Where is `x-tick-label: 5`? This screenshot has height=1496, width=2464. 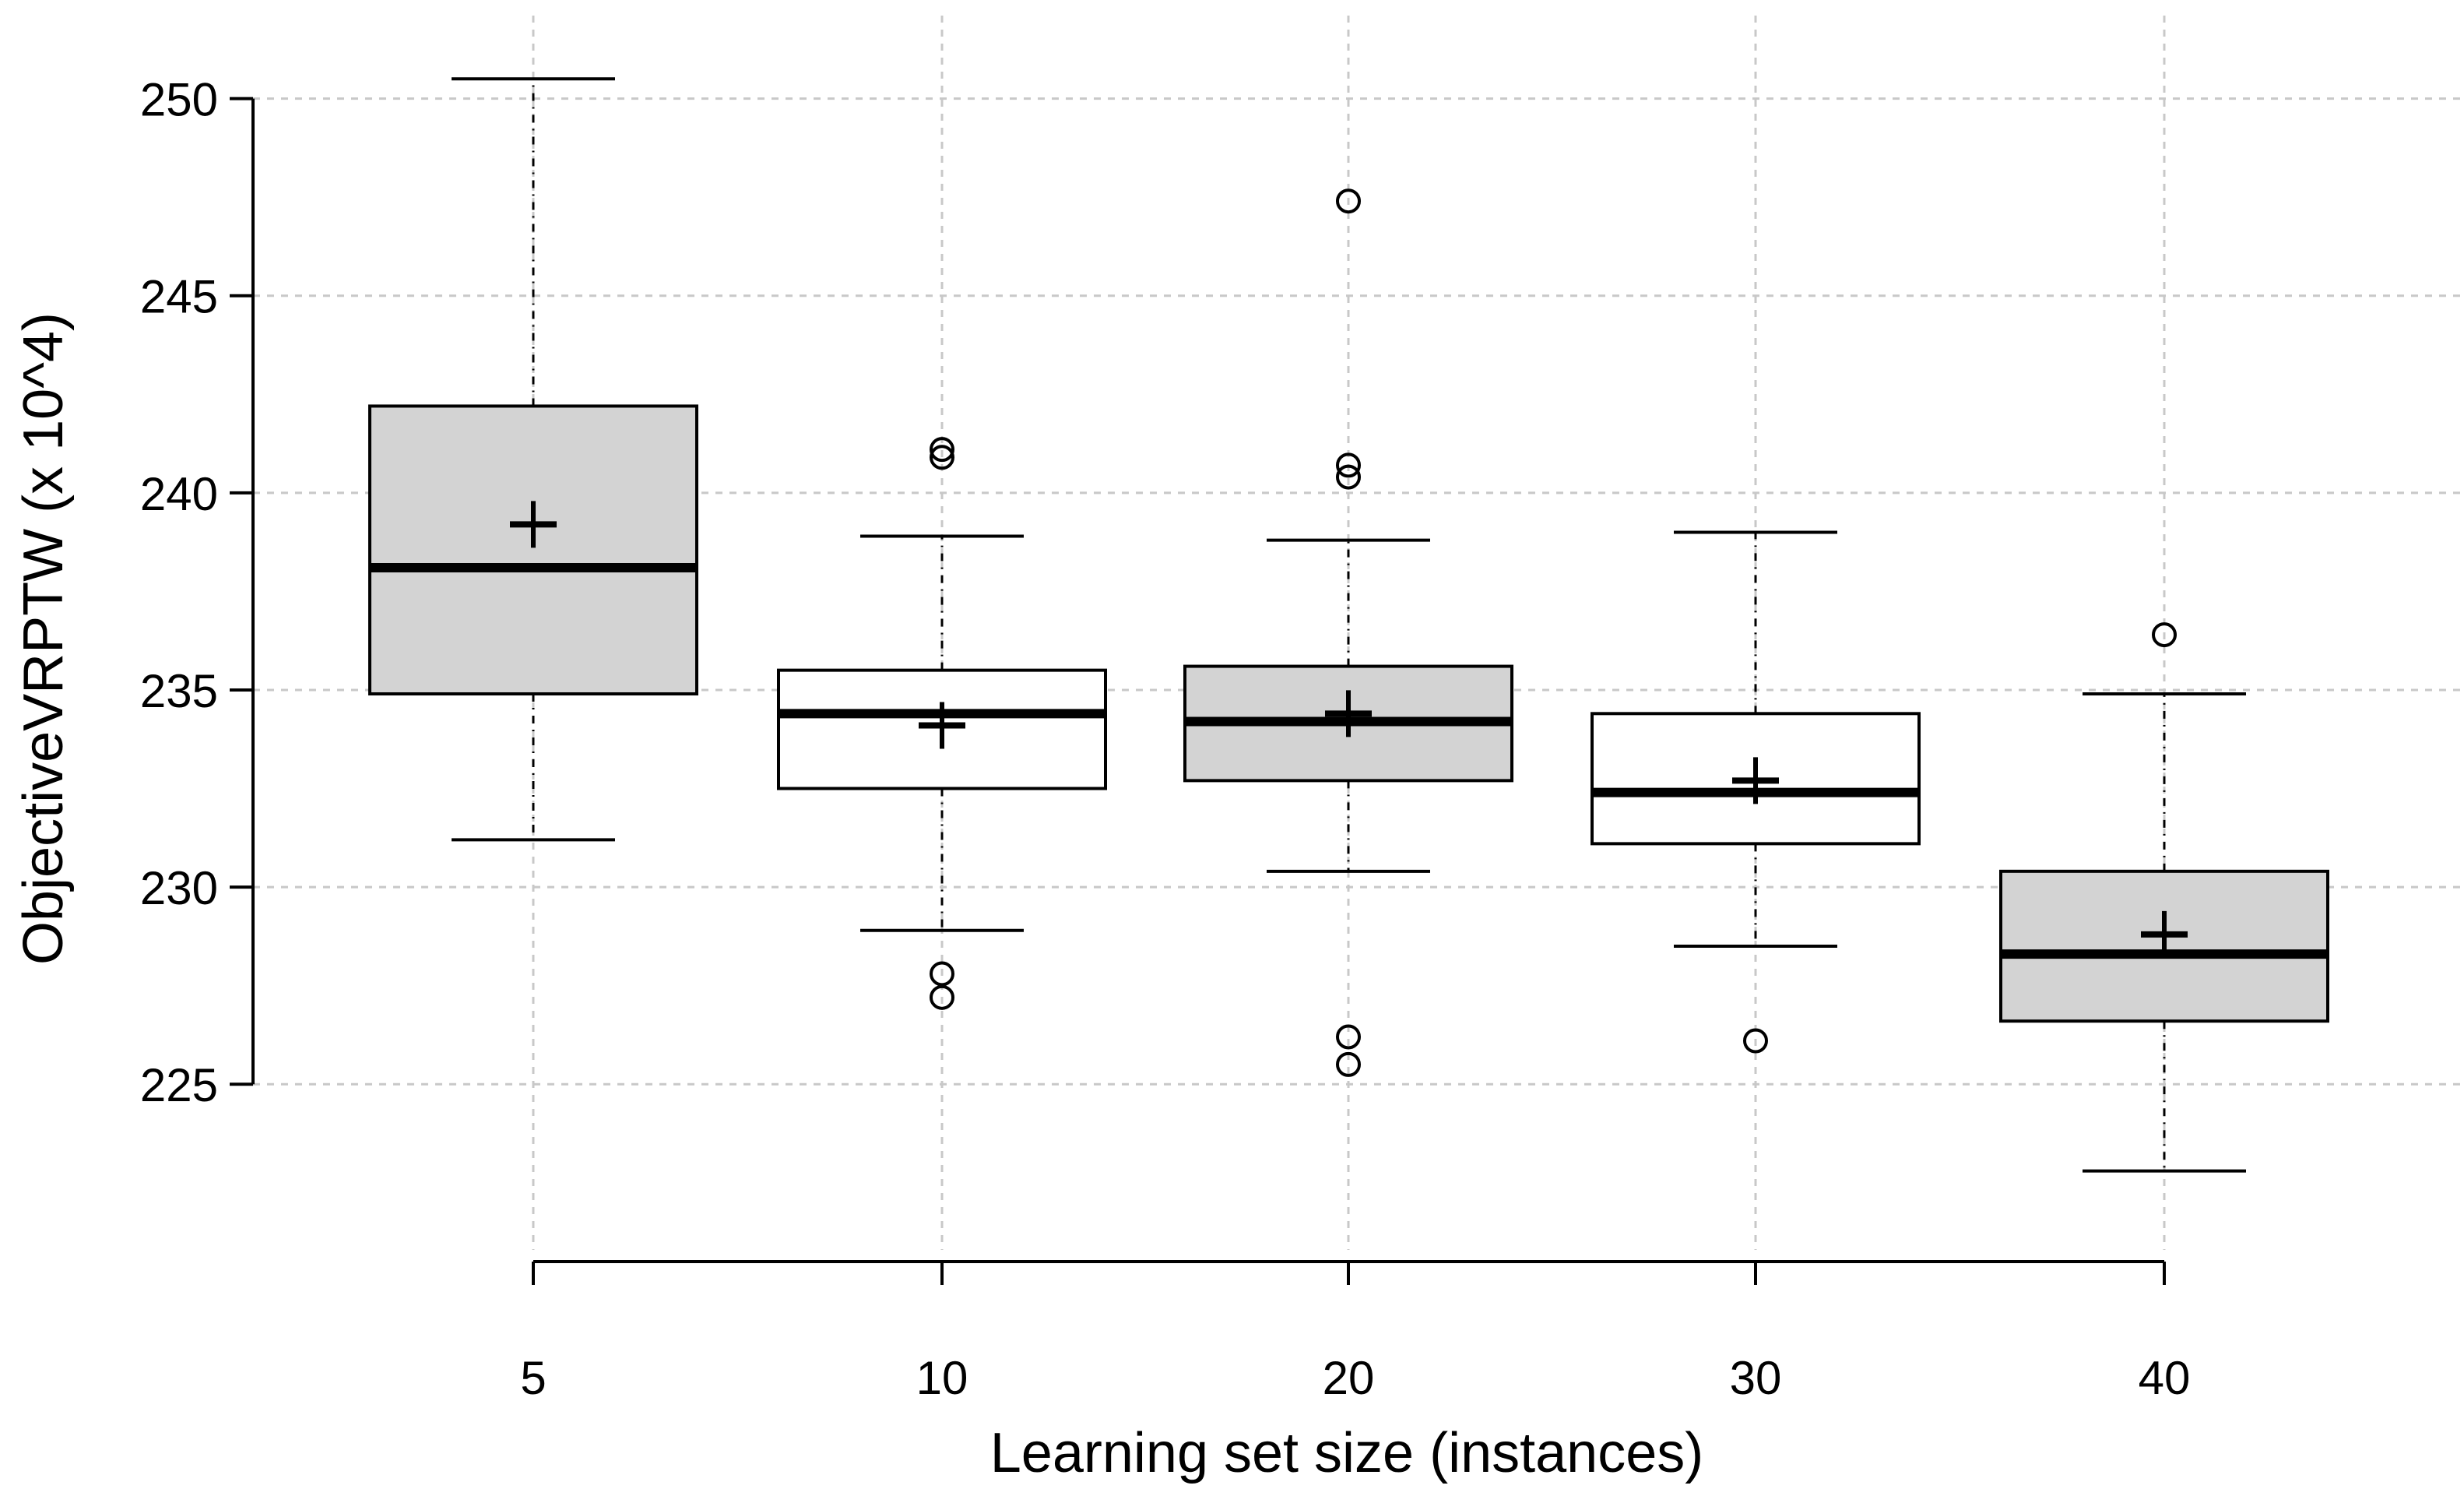
x-tick-label: 5 is located at coordinates (533, 1378).